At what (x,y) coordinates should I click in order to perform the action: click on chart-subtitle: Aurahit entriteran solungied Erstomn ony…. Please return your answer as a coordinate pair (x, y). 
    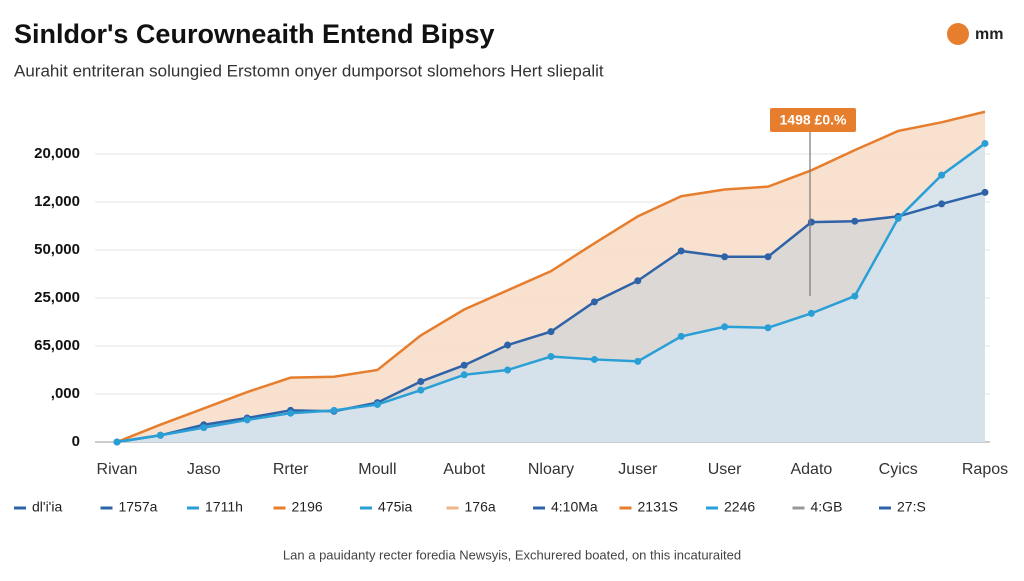
    Looking at the image, I should click on (309, 70).